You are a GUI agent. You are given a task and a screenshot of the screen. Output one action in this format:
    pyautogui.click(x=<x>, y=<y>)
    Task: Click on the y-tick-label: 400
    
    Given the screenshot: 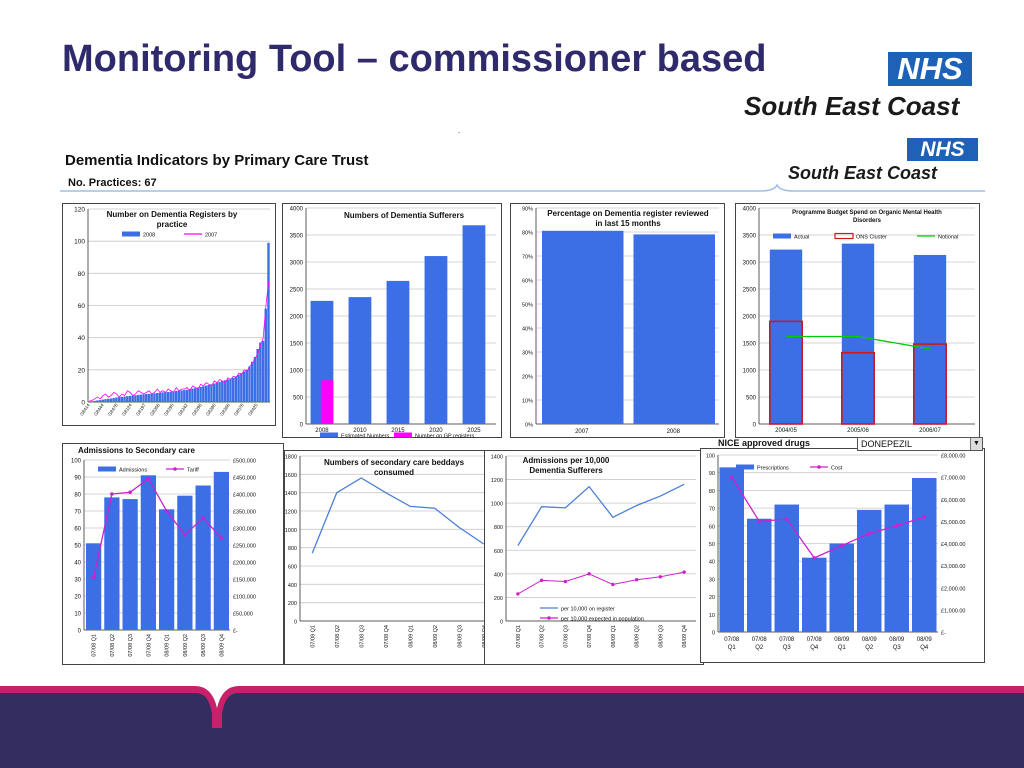 What is the action you would take?
    pyautogui.click(x=498, y=575)
    